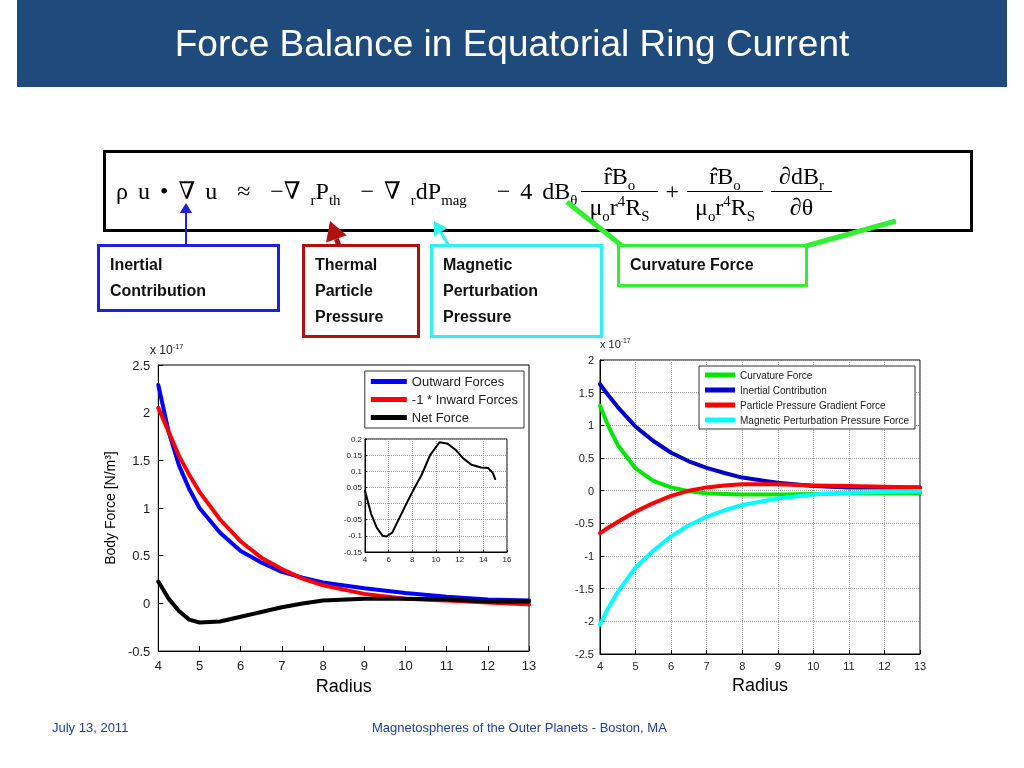 The height and width of the screenshot is (768, 1024). Describe the element at coordinates (825, 420) in the screenshot. I see `legend-label: Magnetic Perturbation Pressure Force` at that location.